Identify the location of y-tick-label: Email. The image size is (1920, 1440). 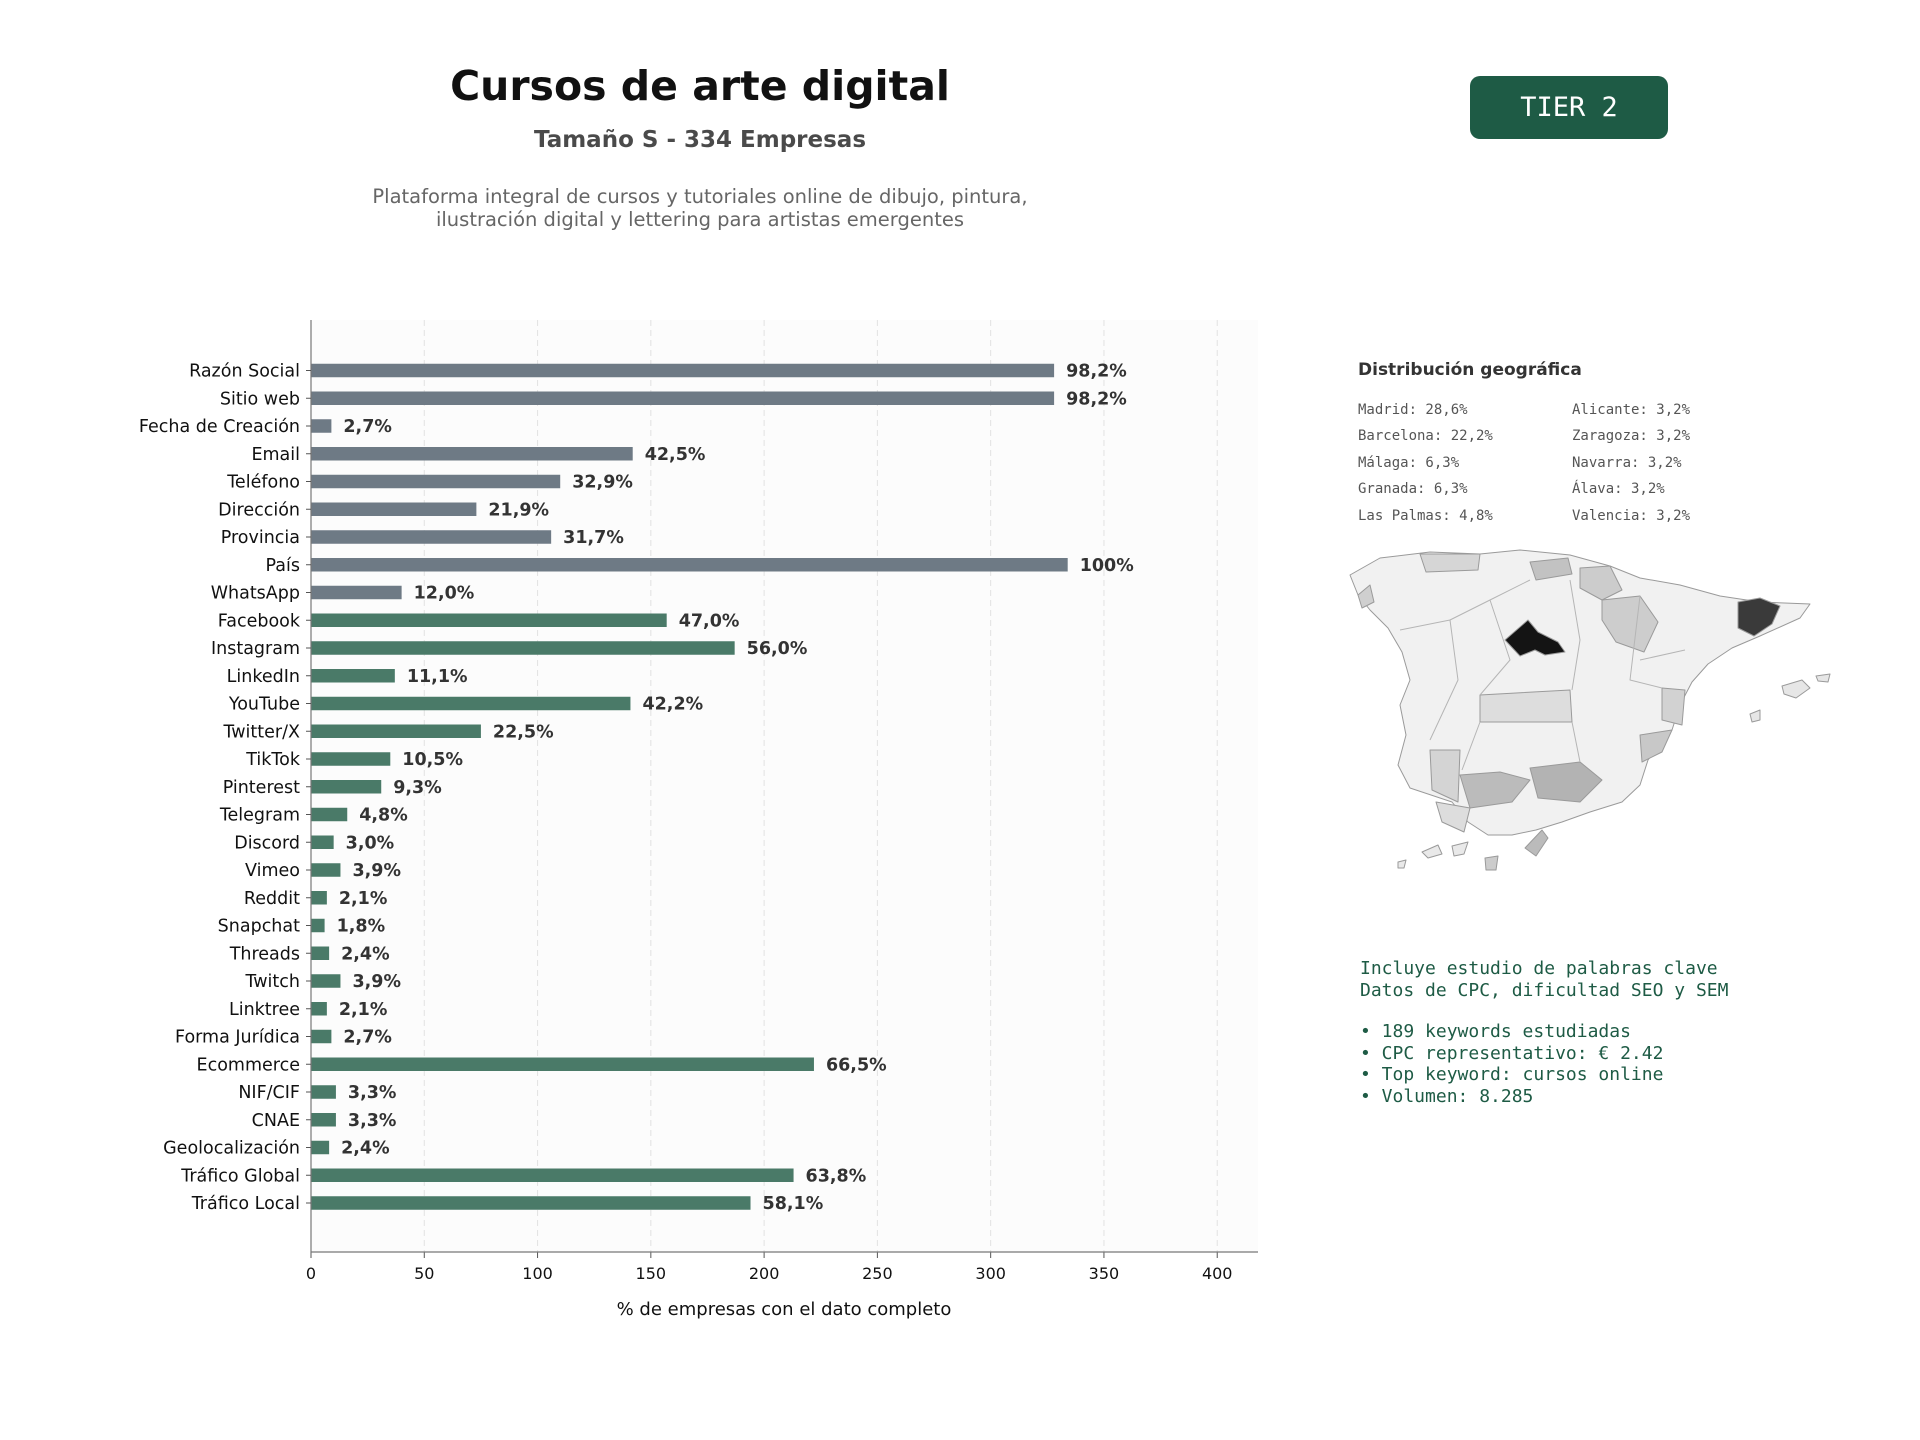
(275, 455).